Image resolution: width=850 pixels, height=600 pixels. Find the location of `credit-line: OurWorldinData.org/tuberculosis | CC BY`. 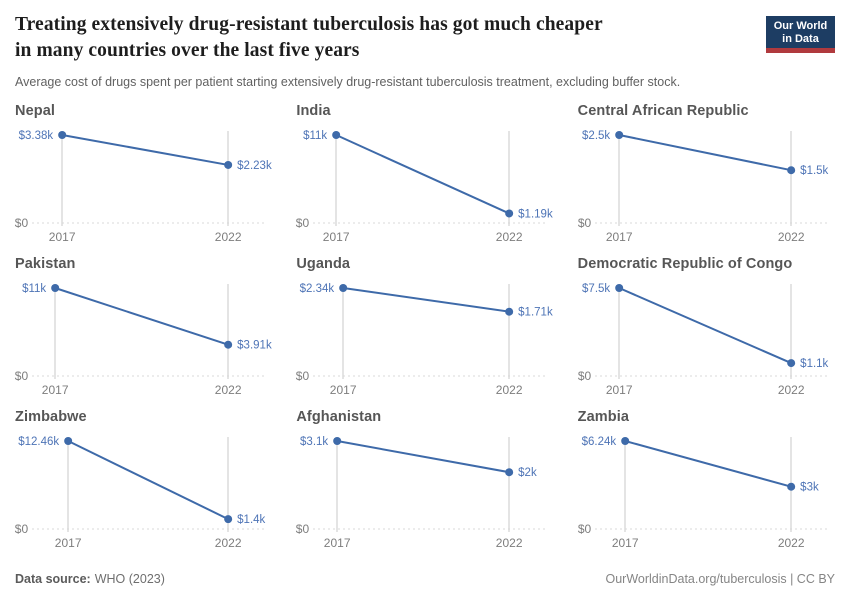

credit-line: OurWorldinData.org/tuberculosis | CC BY is located at coordinates (720, 579).